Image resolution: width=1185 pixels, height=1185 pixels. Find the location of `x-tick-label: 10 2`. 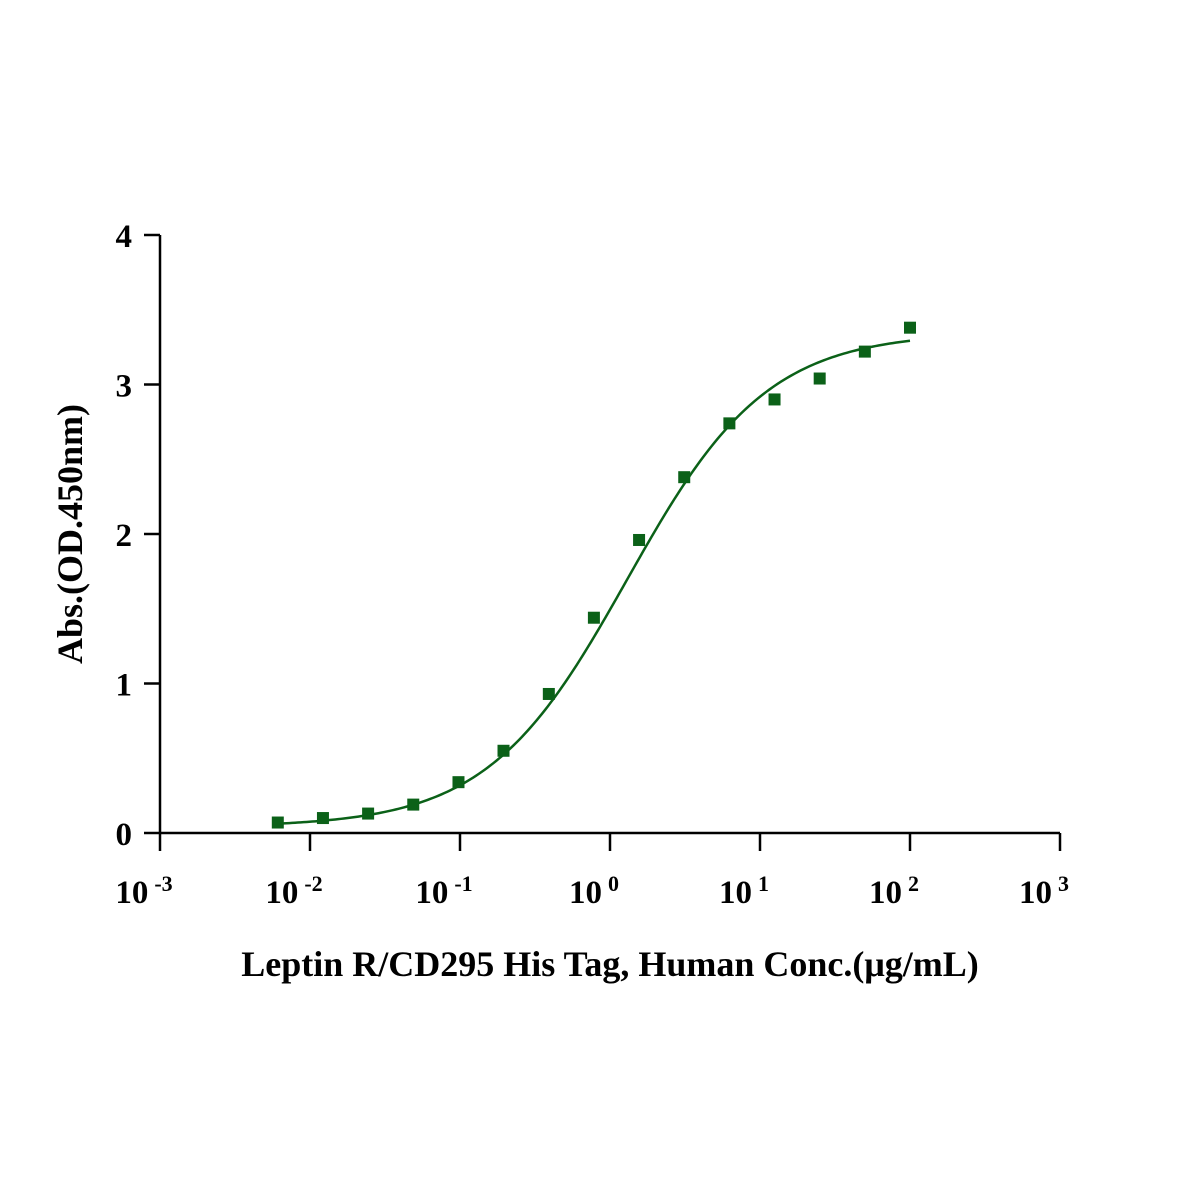

x-tick-label: 10 2 is located at coordinates (894, 891).